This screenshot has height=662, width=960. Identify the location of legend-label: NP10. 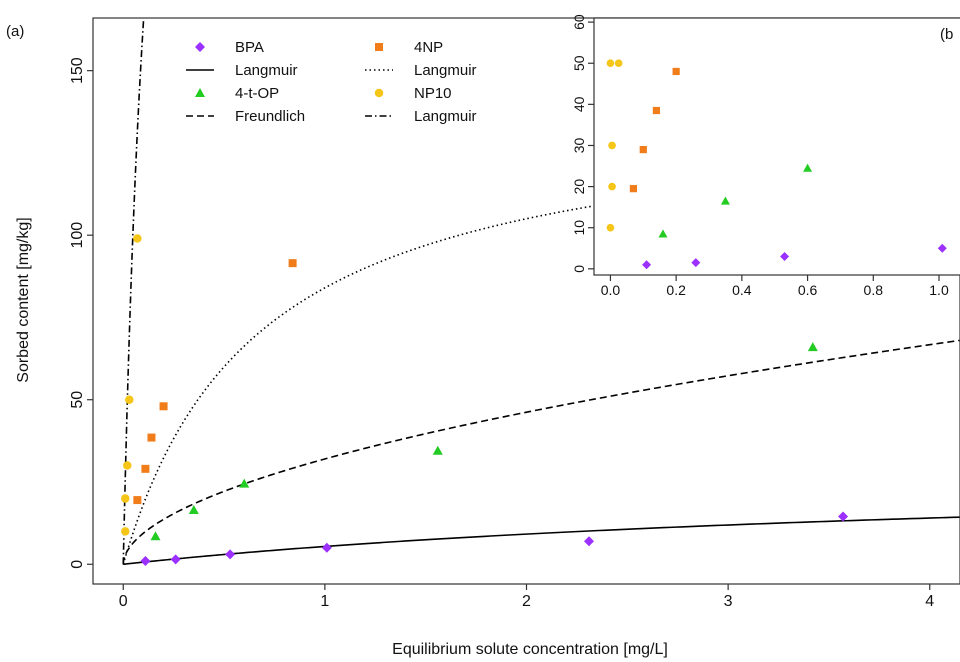
(433, 93).